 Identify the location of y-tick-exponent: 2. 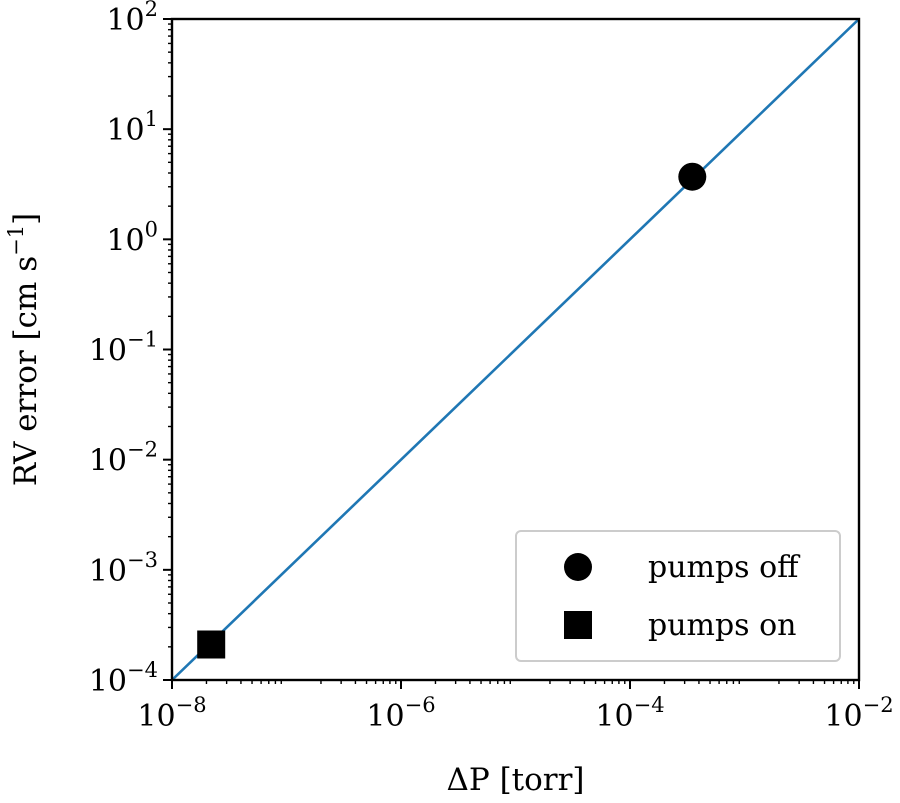
(151, 10).